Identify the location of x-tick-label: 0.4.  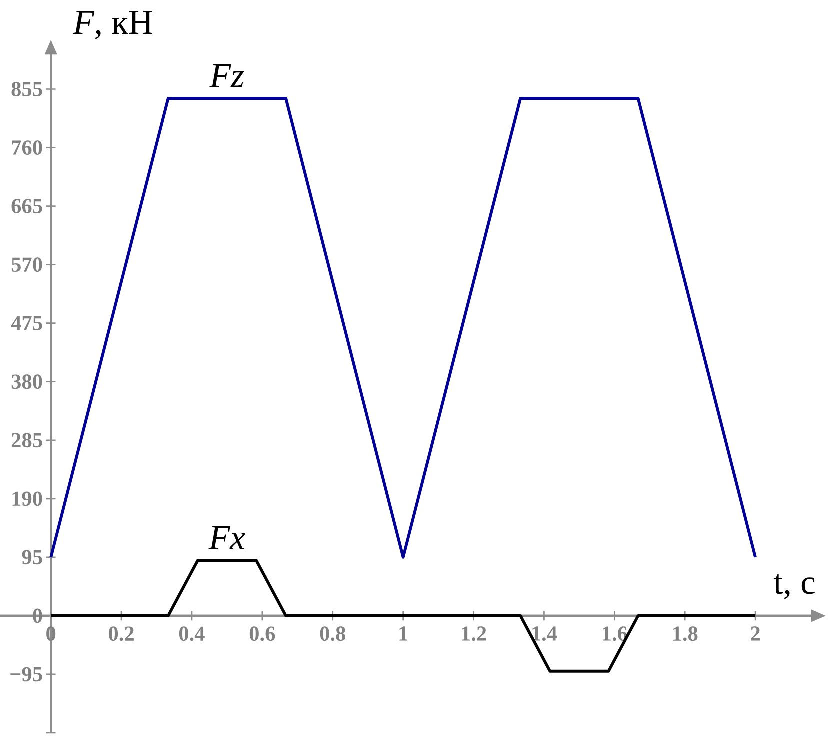
(192, 634).